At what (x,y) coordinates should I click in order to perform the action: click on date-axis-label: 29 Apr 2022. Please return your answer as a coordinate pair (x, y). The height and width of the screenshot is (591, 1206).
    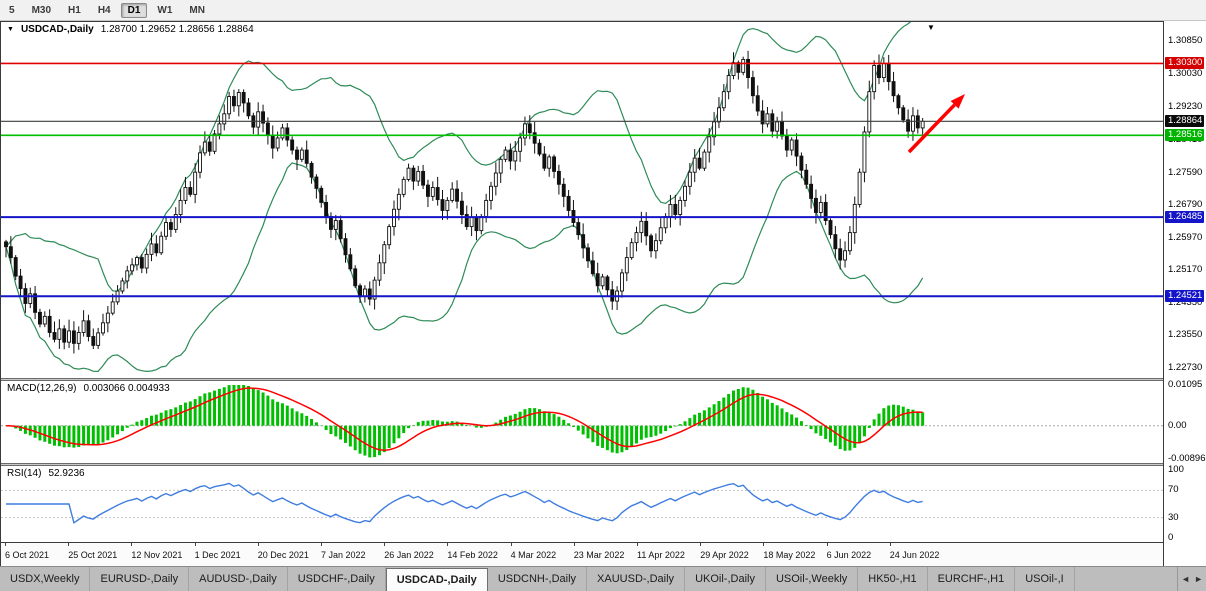
    Looking at the image, I should click on (724, 555).